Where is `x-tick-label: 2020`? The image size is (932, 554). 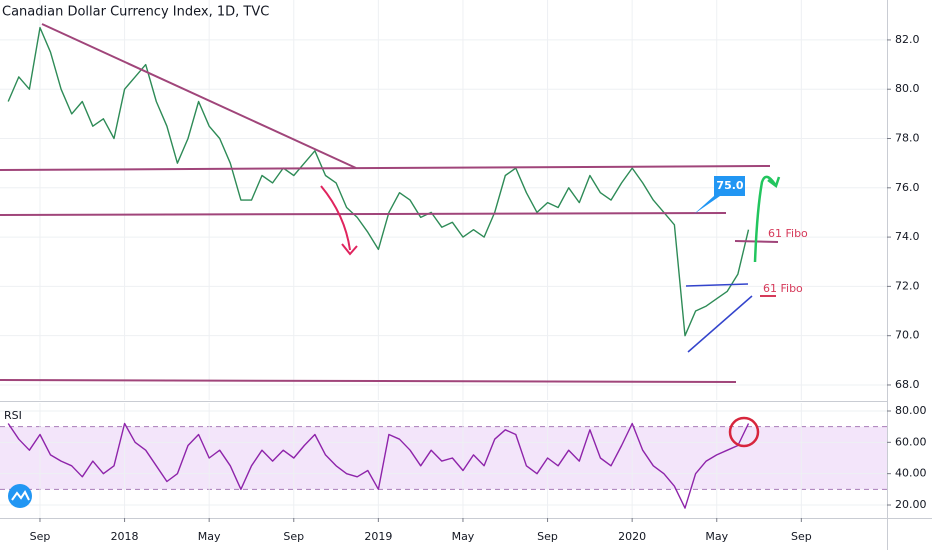
x-tick-label: 2020 is located at coordinates (632, 536).